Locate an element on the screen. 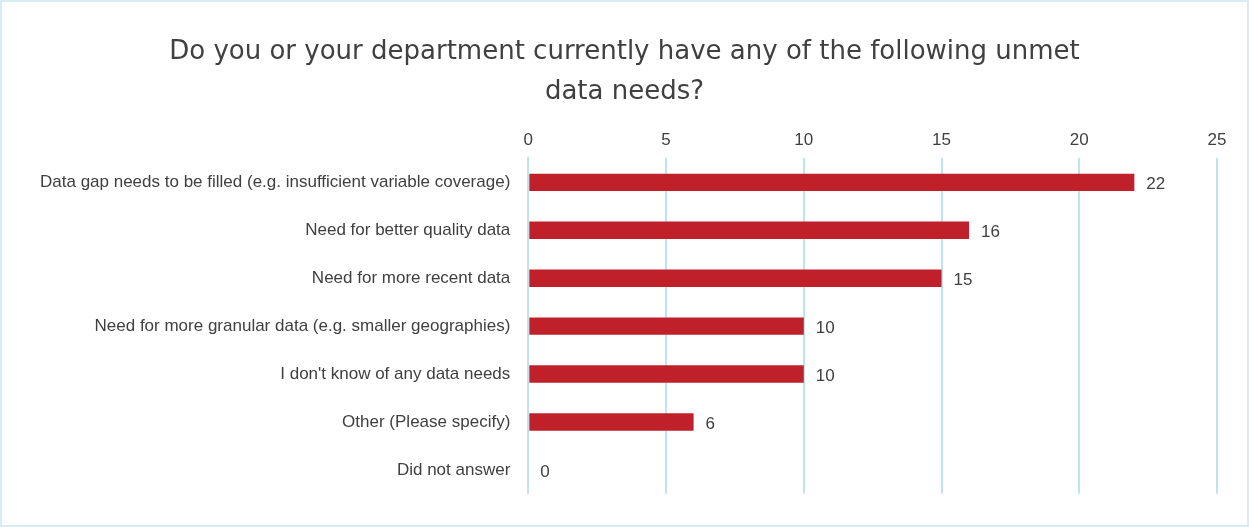  y-tick-label: Other (Please specify) is located at coordinates (426, 421).